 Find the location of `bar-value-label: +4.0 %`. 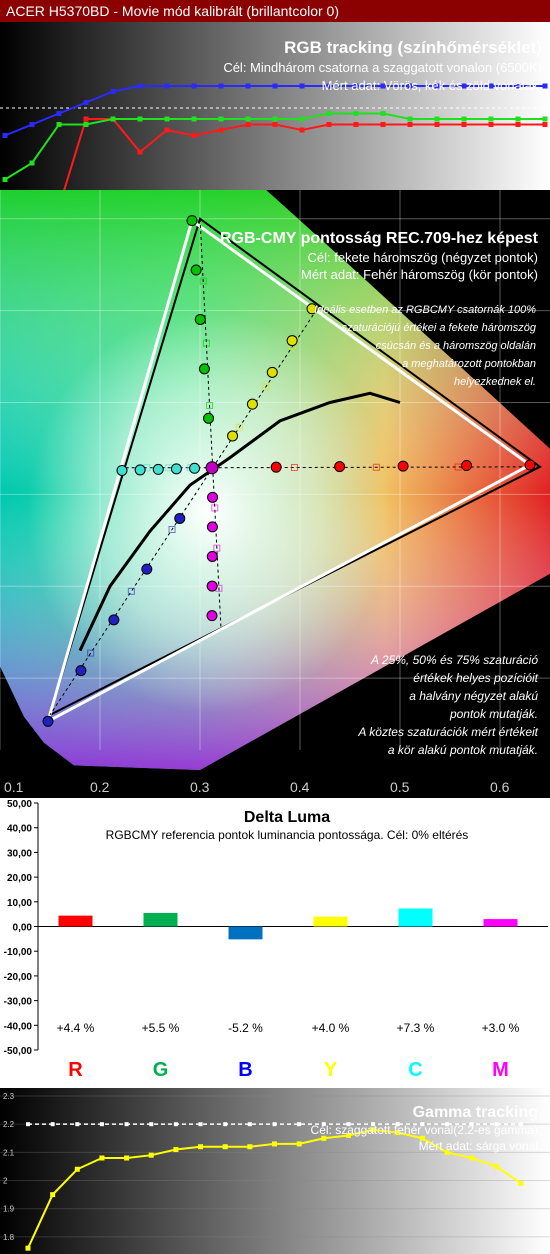

bar-value-label: +4.0 % is located at coordinates (331, 1028).